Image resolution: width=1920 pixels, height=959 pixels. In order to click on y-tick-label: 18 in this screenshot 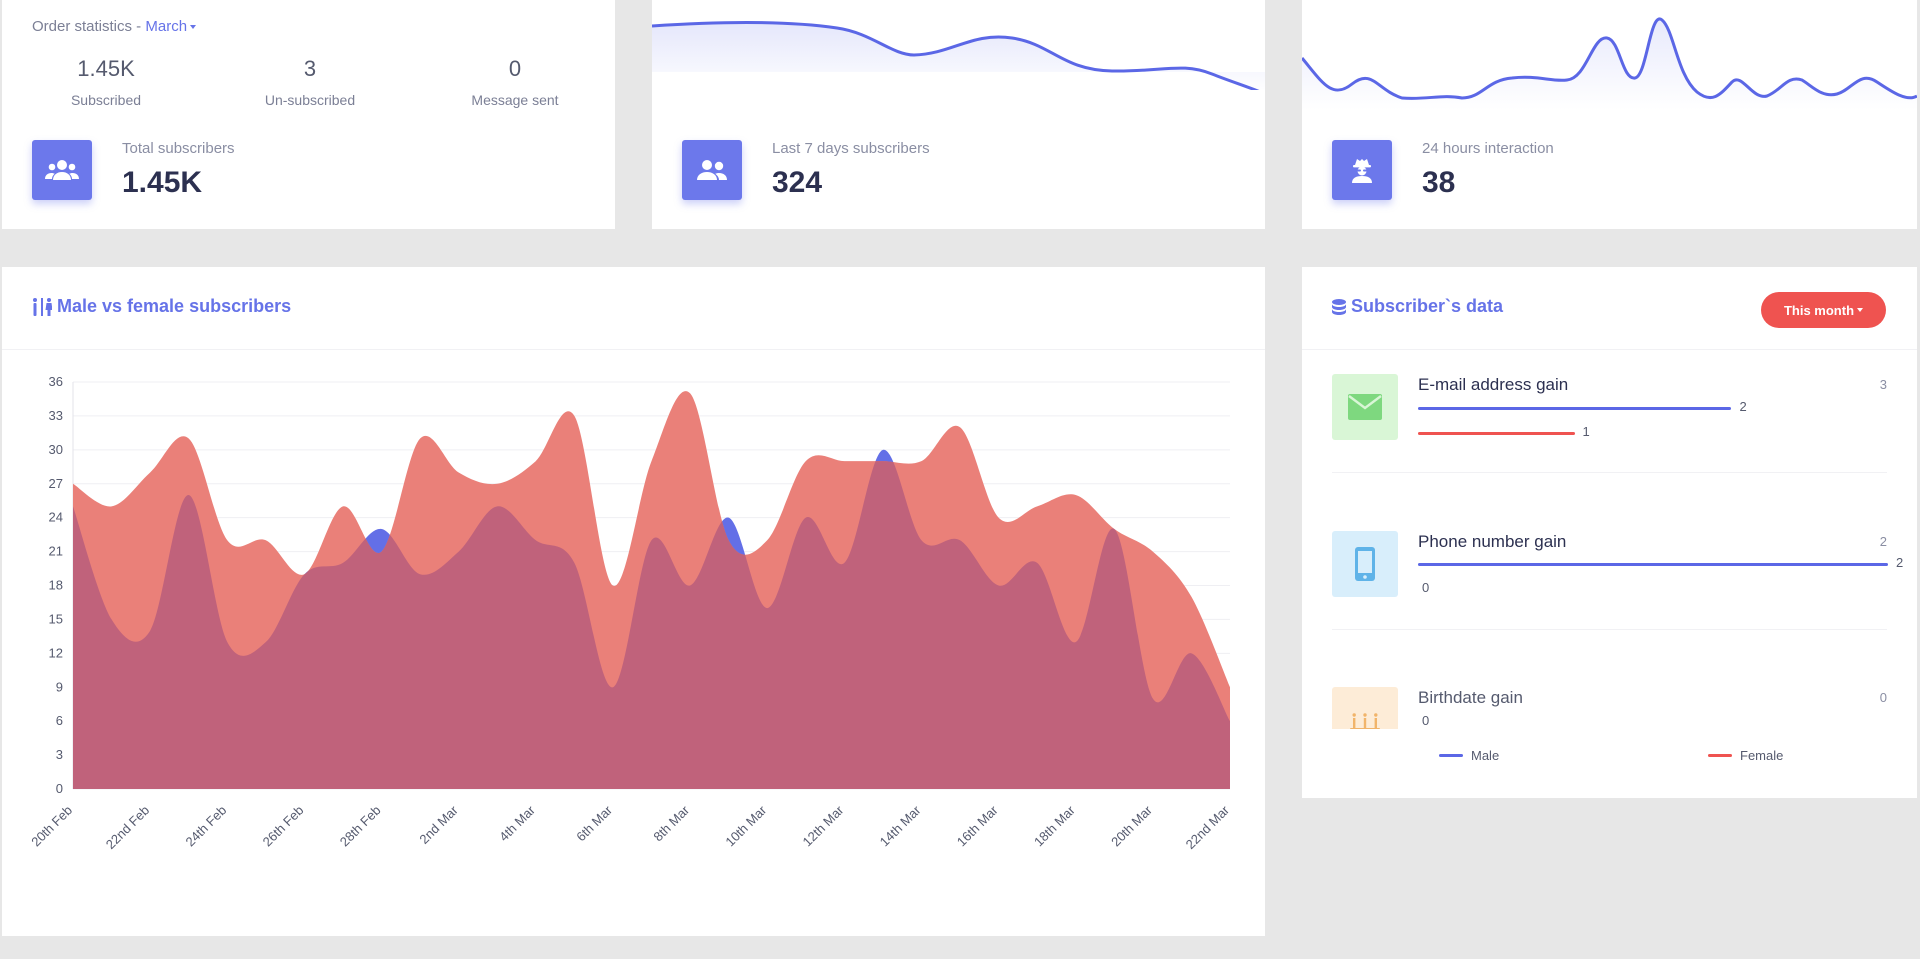, I will do `click(56, 585)`.